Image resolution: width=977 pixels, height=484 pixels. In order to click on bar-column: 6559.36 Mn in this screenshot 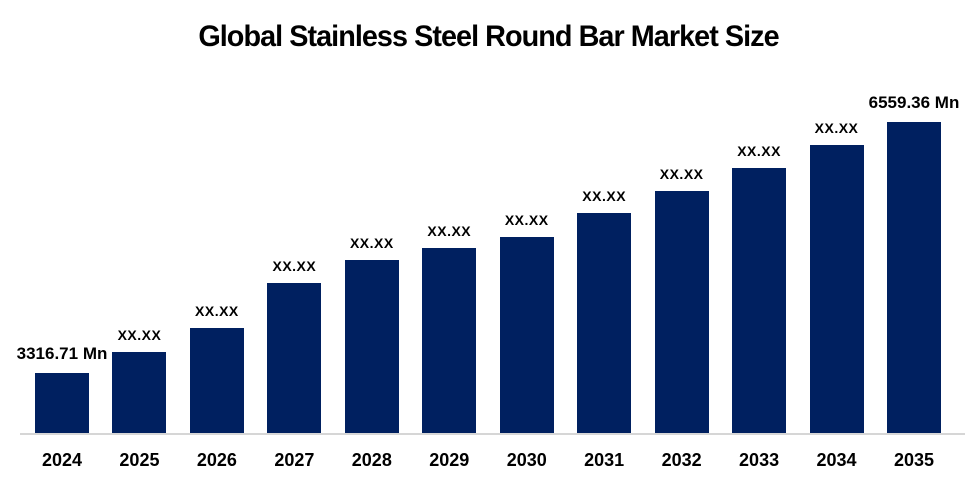, I will do `click(914, 263)`.